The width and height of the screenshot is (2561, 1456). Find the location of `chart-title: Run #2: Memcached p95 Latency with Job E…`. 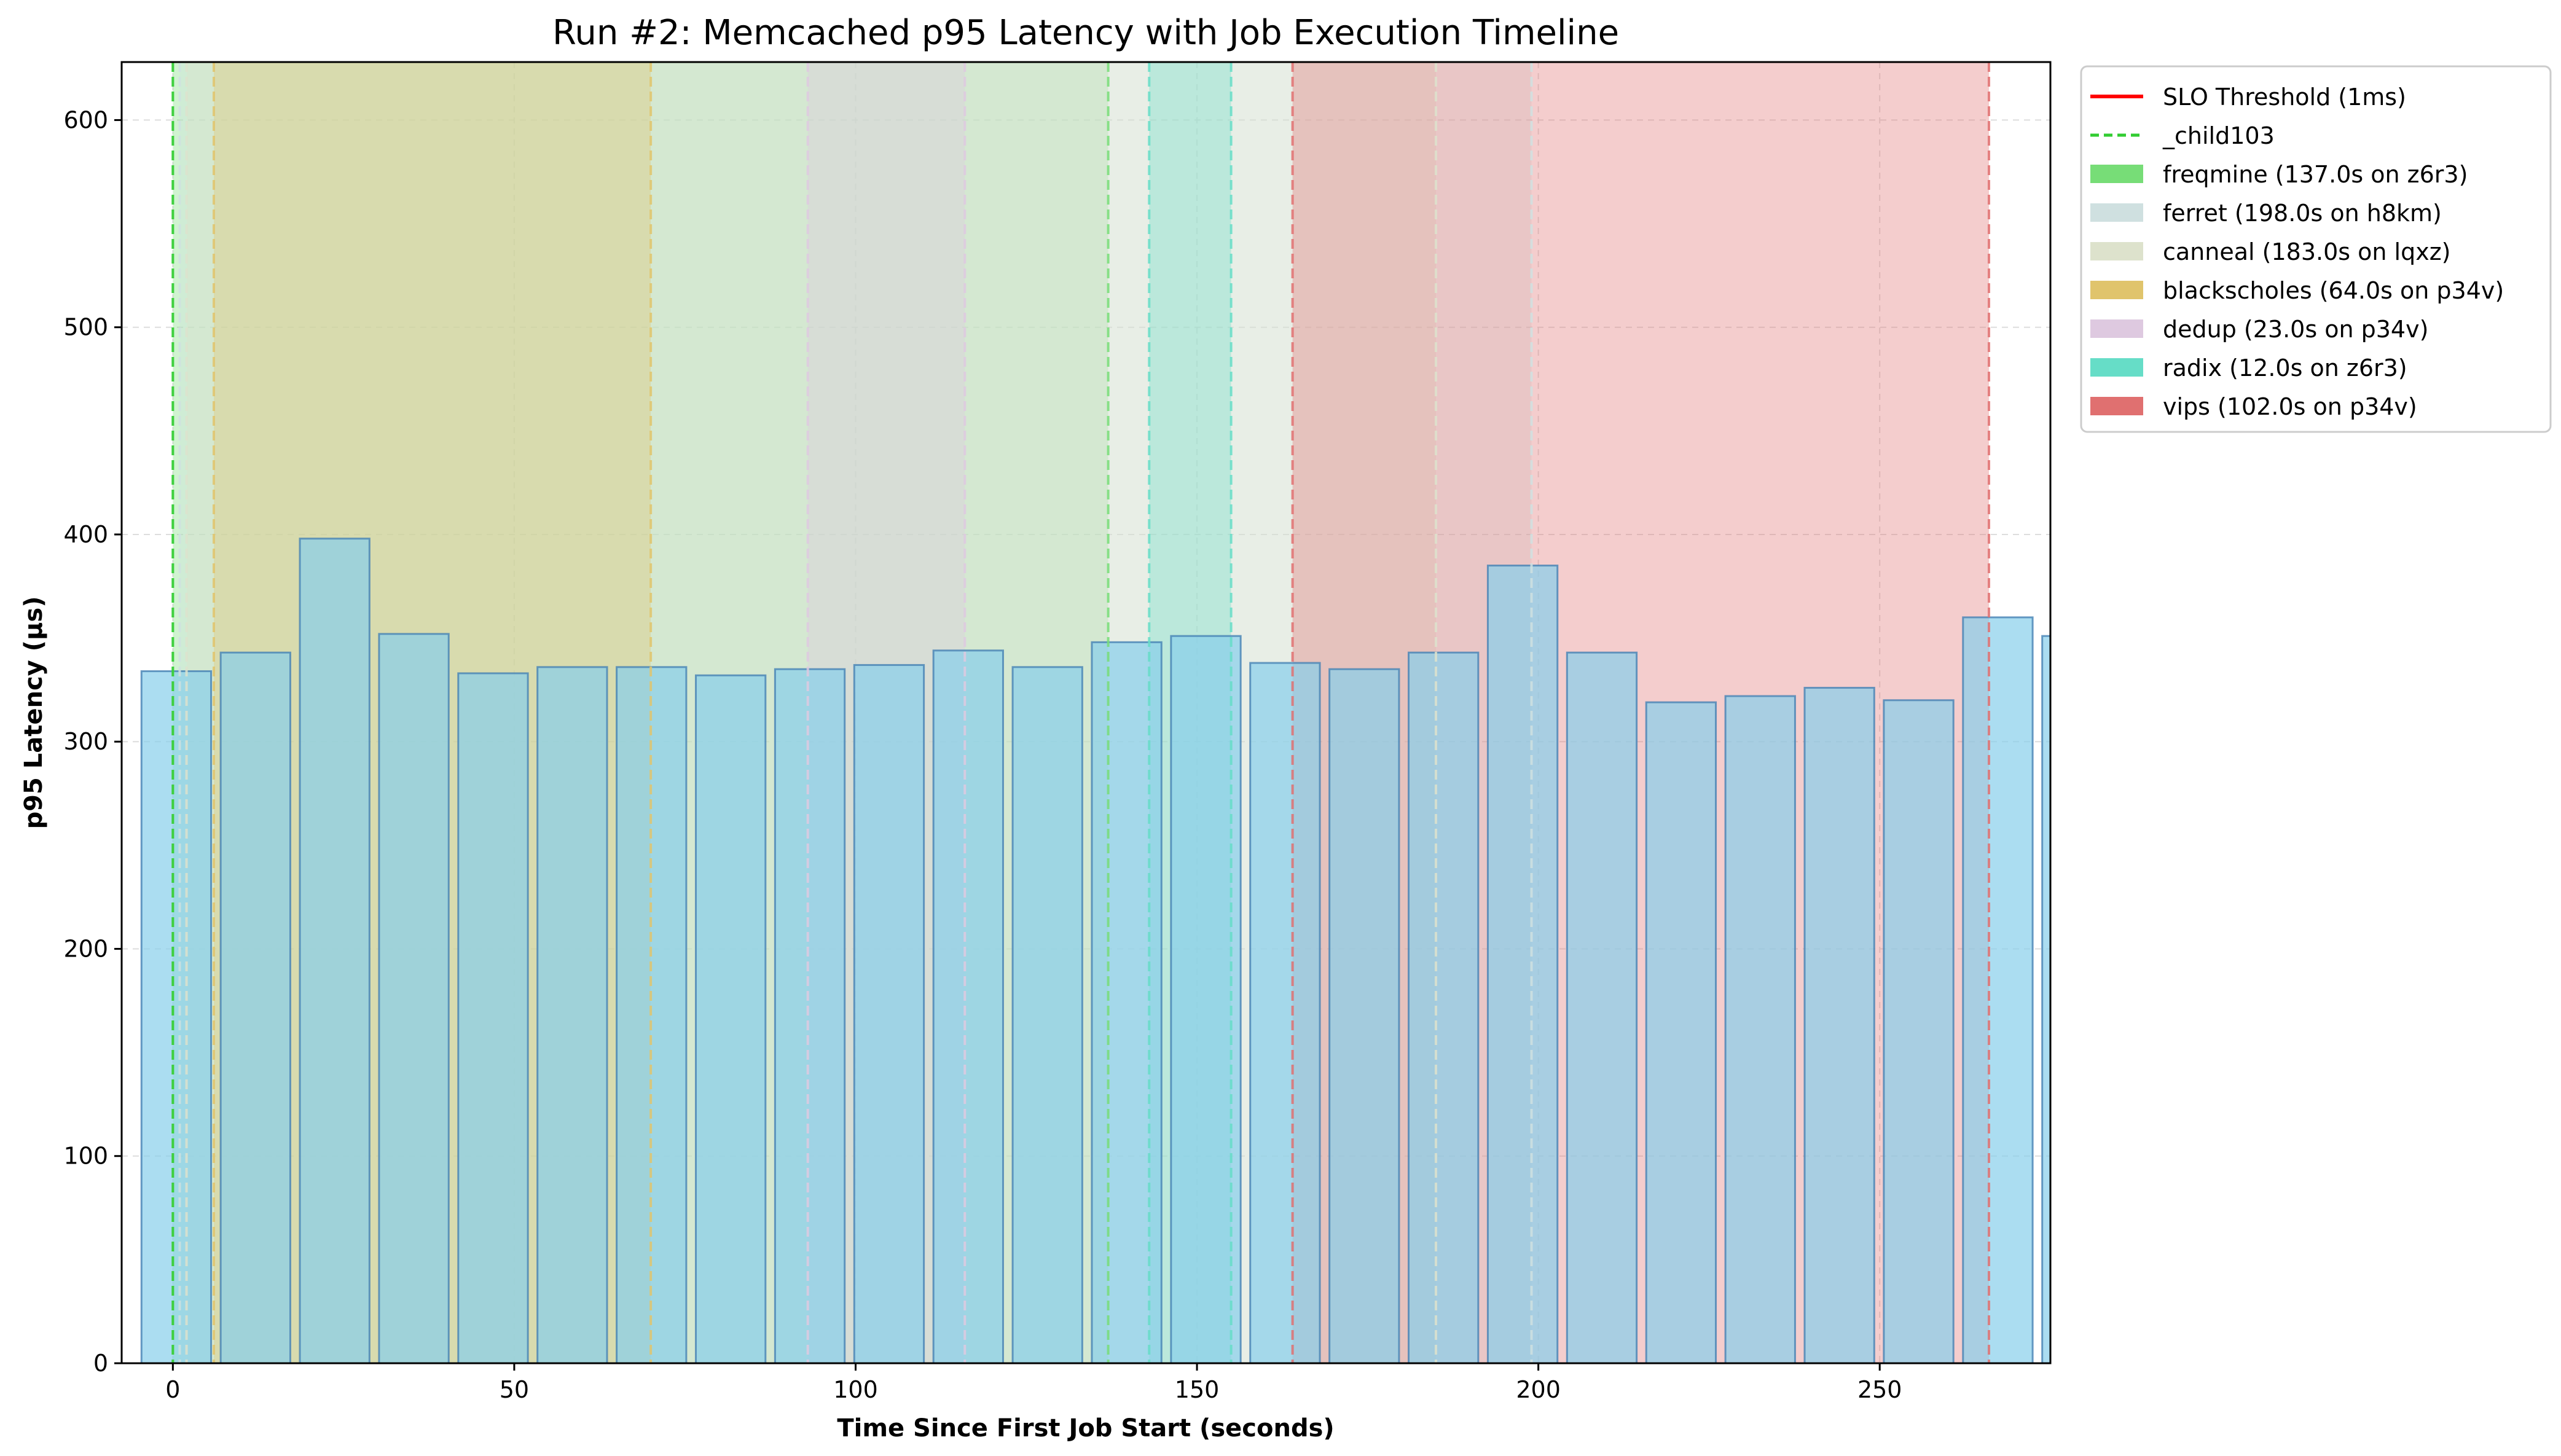

chart-title: Run #2: Memcached p95 Latency with Job E… is located at coordinates (1085, 33).